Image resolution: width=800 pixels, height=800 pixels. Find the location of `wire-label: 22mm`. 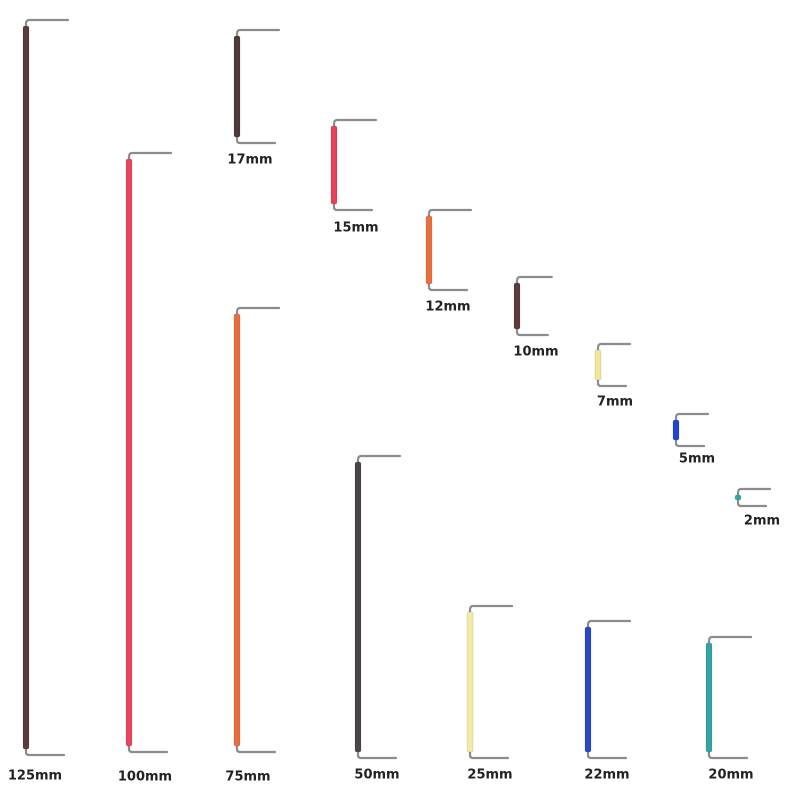

wire-label: 22mm is located at coordinates (606, 775).